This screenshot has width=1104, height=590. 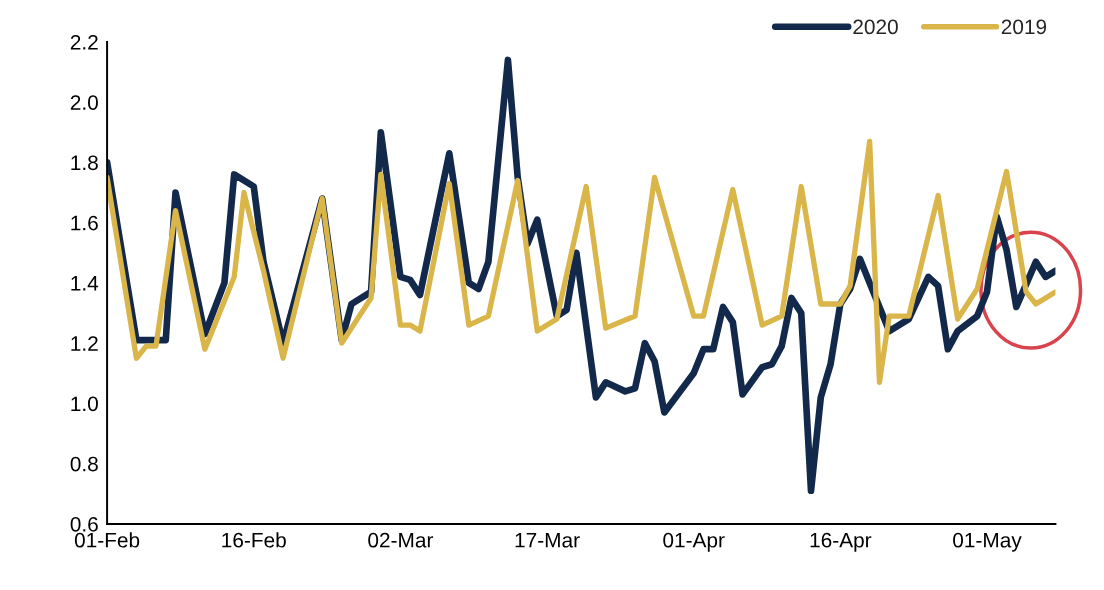 What do you see at coordinates (254, 540) in the screenshot?
I see `x-tick-label: 16-Feb` at bounding box center [254, 540].